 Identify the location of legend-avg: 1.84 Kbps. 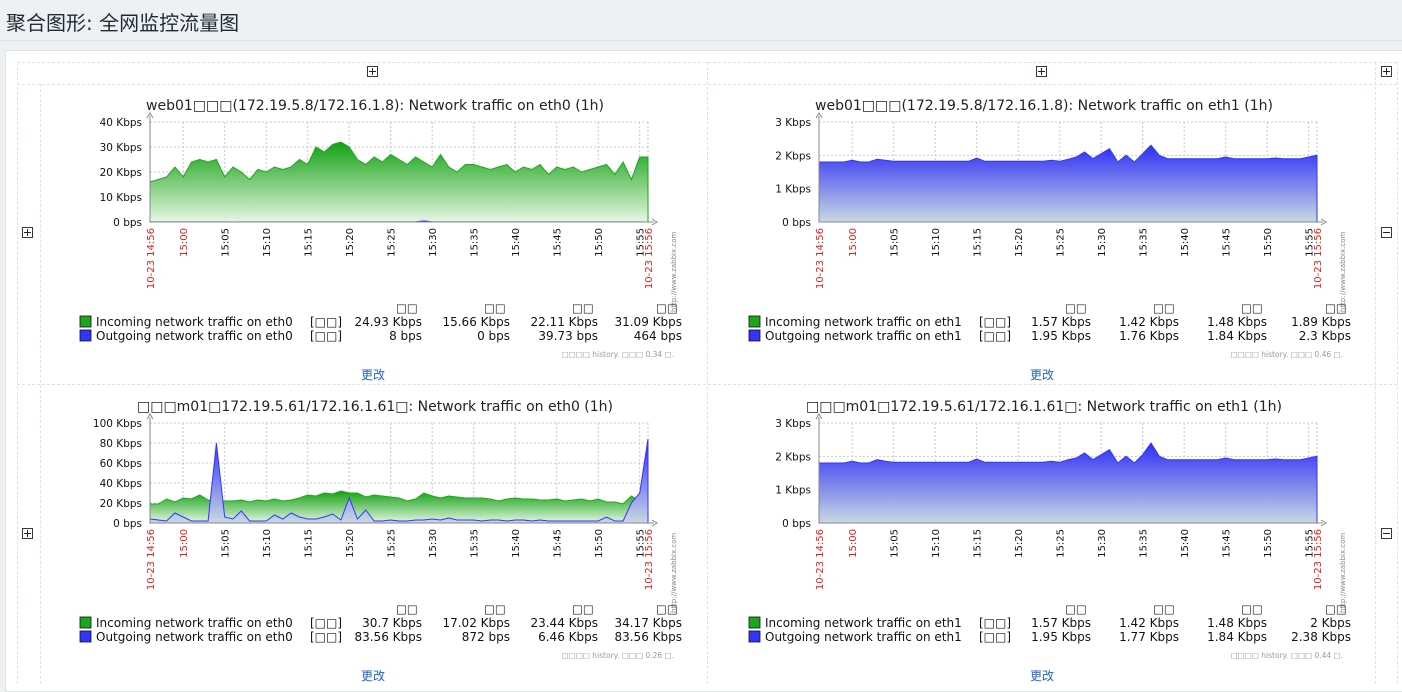
(1237, 336).